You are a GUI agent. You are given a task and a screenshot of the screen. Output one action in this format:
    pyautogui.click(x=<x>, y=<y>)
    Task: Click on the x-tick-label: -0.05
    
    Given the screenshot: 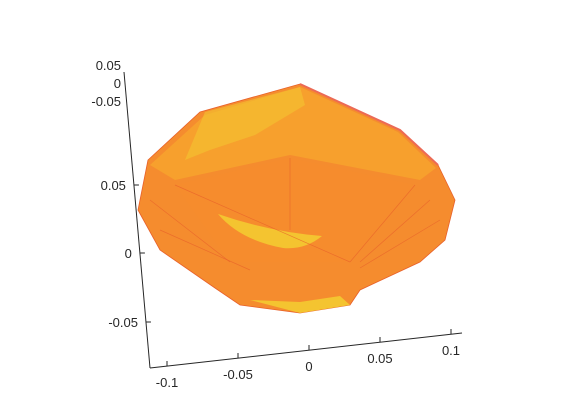 What is the action you would take?
    pyautogui.click(x=238, y=374)
    